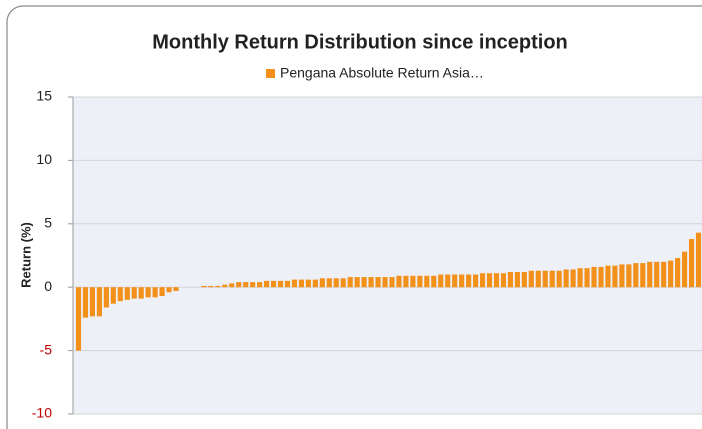  Describe the element at coordinates (42, 413) in the screenshot. I see `y-tick-label: -10` at that location.